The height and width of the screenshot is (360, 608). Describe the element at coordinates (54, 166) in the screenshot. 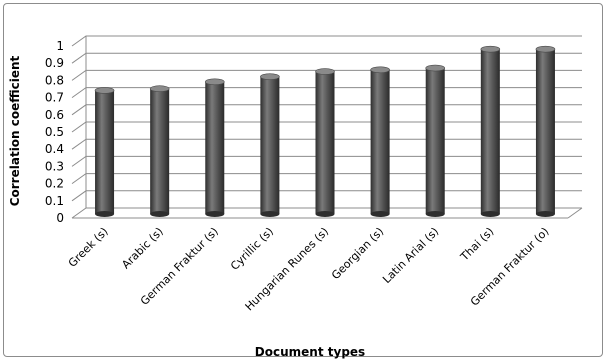

I see `y-tick-label: 0.3` at that location.